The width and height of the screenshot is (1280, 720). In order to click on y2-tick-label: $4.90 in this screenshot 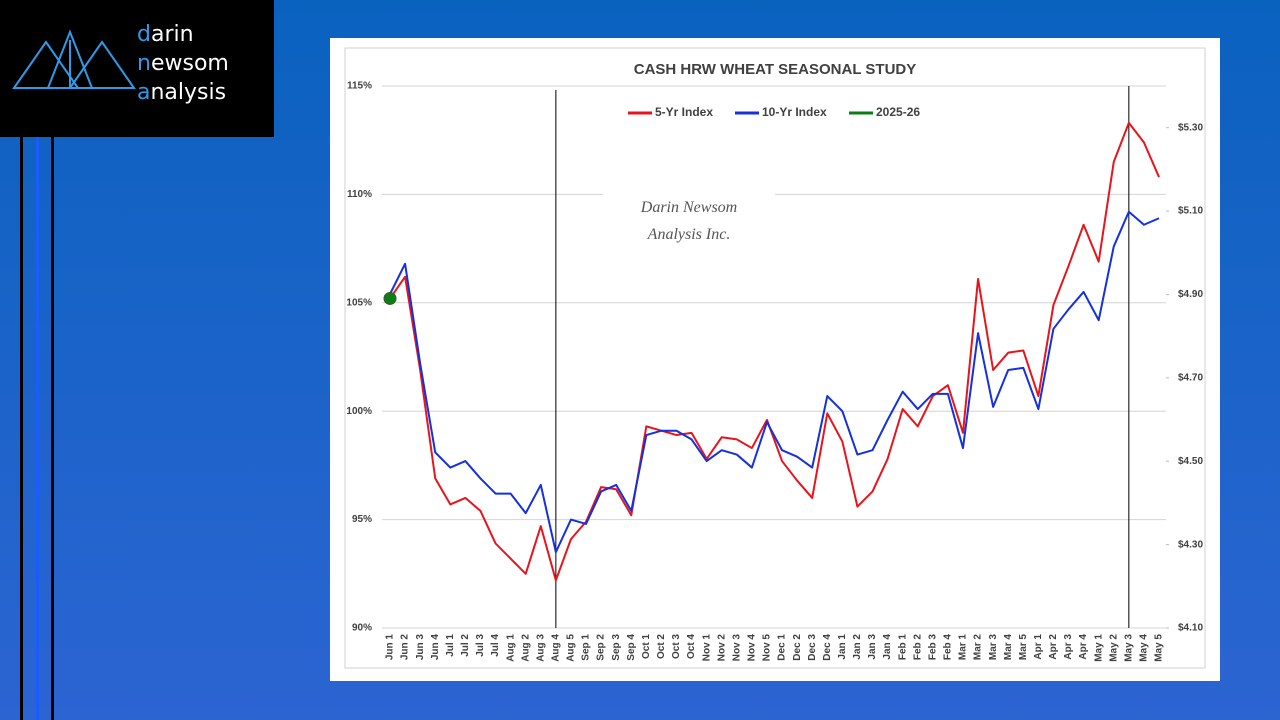, I will do `click(1190, 294)`.